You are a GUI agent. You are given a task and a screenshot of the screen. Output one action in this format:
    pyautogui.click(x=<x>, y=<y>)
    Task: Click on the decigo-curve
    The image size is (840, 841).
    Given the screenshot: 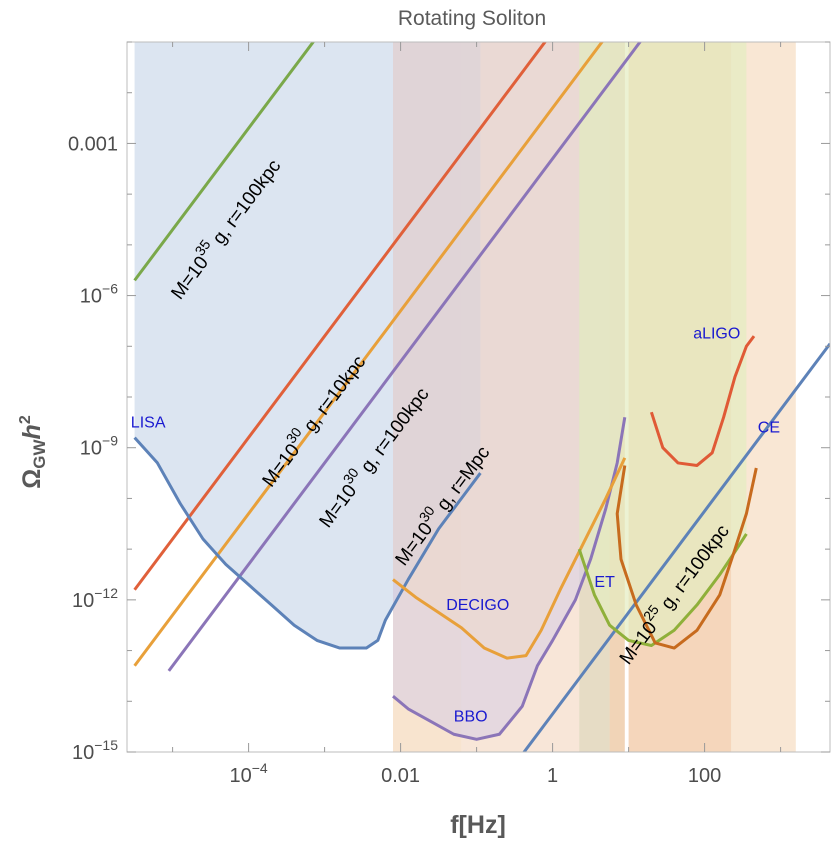 What is the action you would take?
    pyautogui.click(x=509, y=558)
    